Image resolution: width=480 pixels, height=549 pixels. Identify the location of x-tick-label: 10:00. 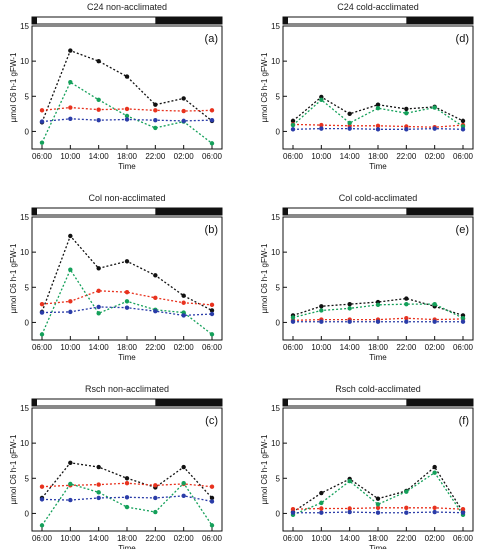
(70, 538).